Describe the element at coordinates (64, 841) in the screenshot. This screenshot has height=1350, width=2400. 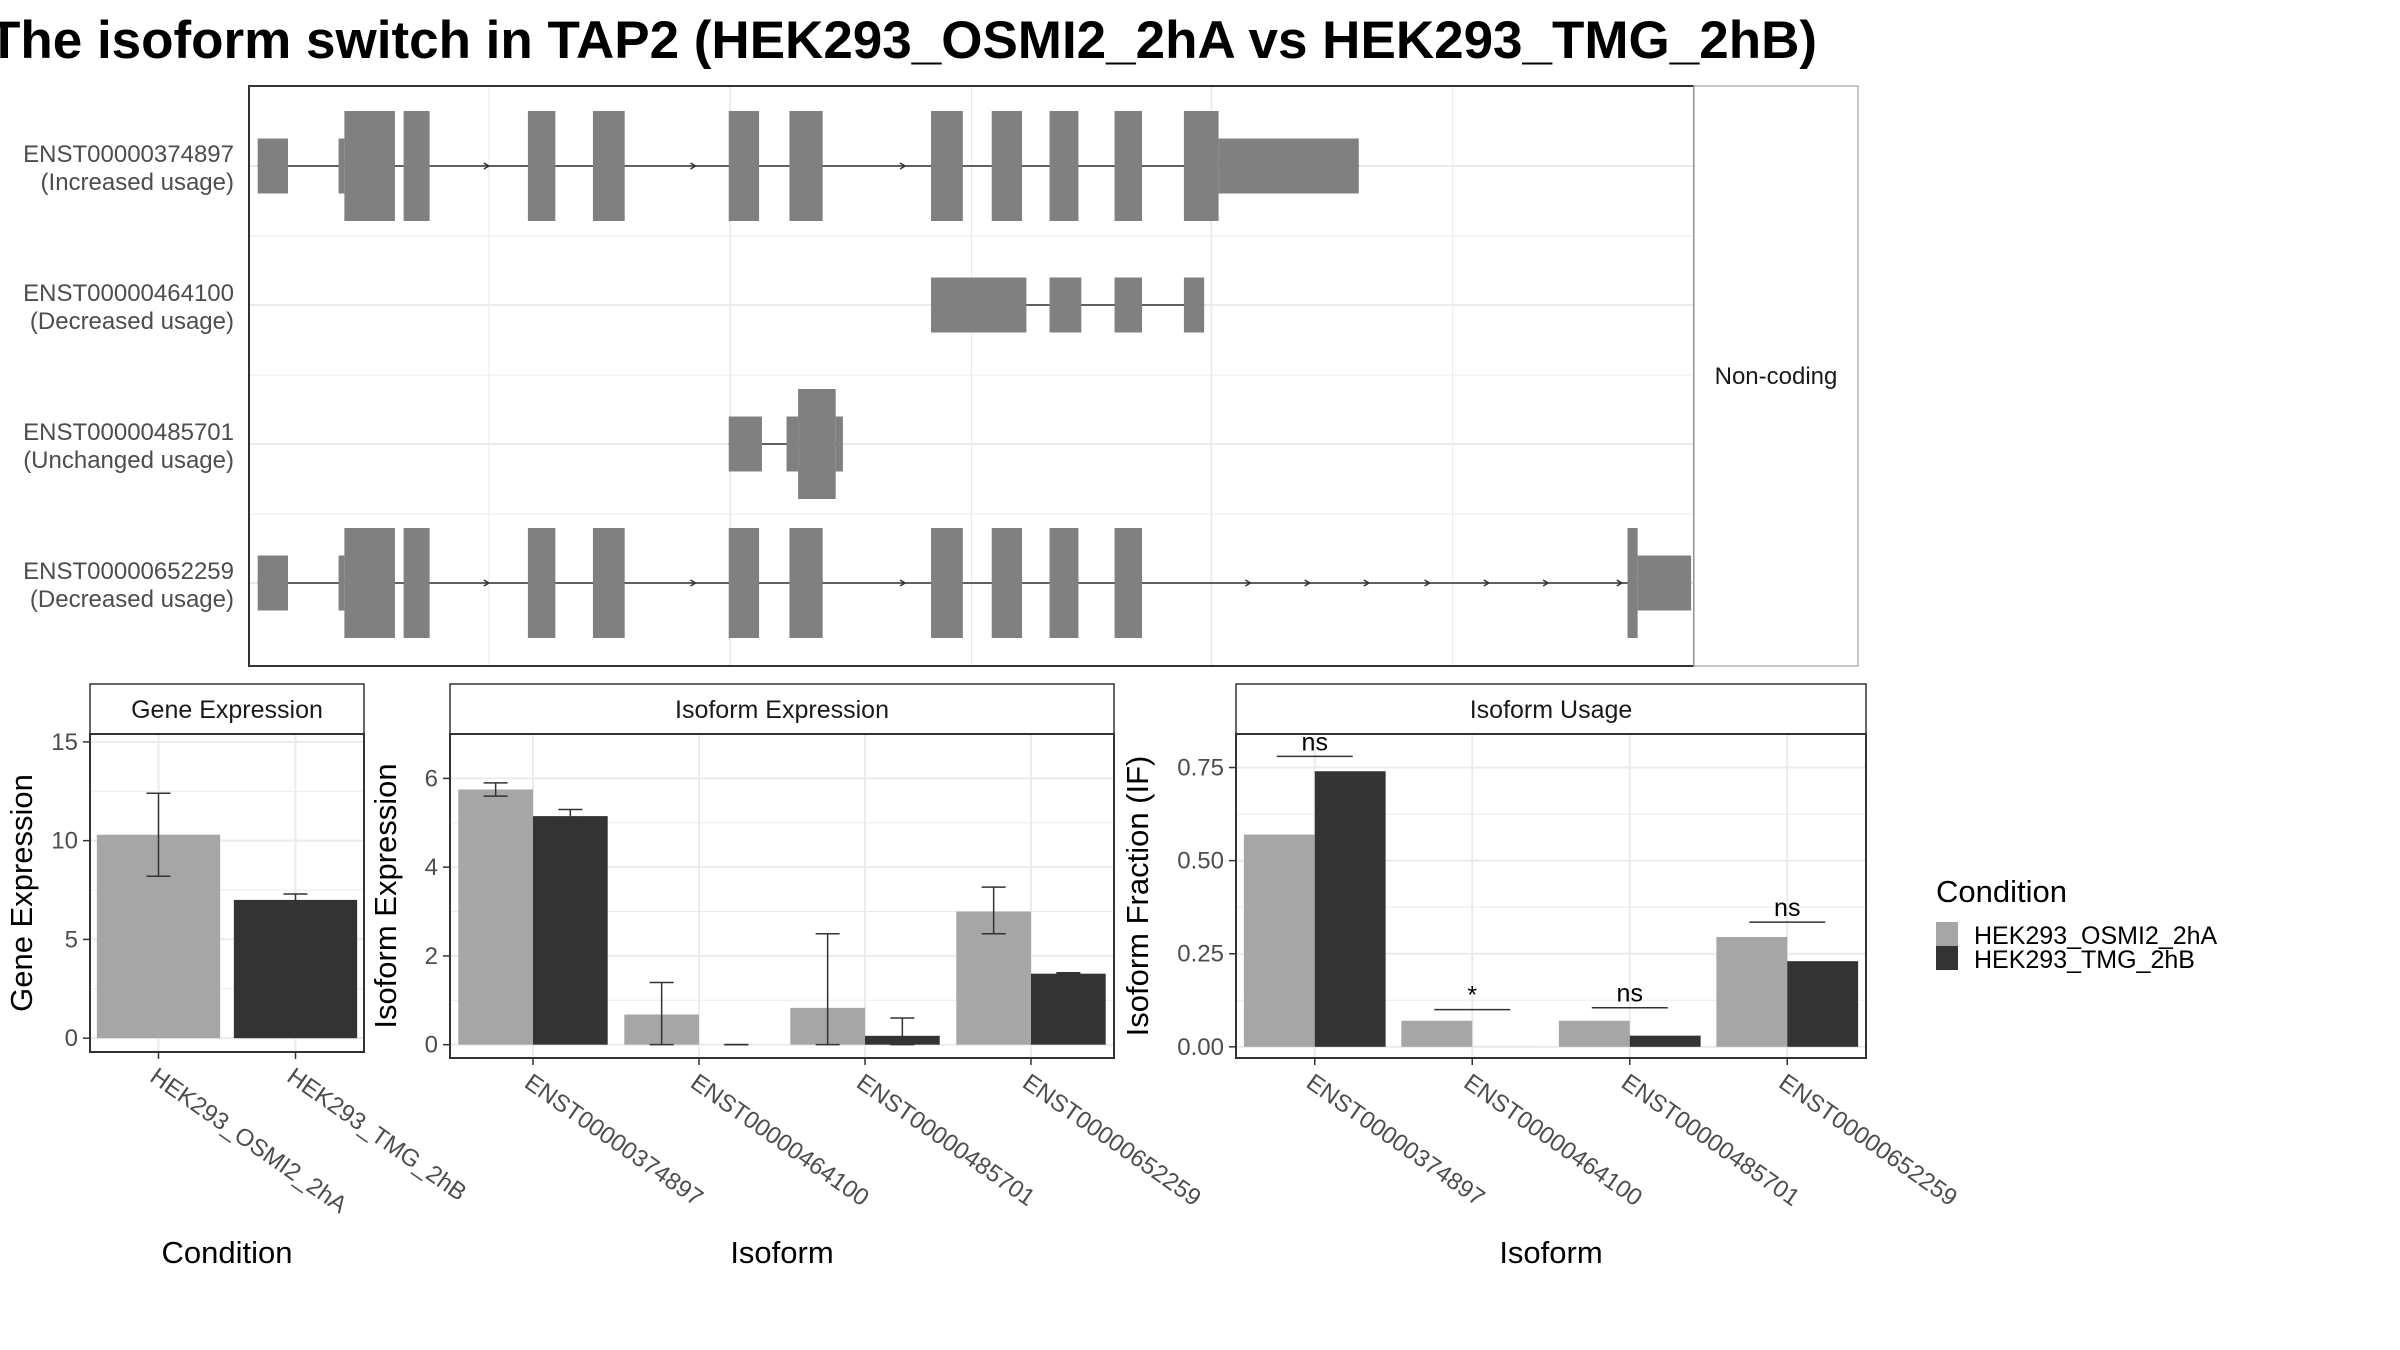
I see `ge-ytick-label-2: 10` at that location.